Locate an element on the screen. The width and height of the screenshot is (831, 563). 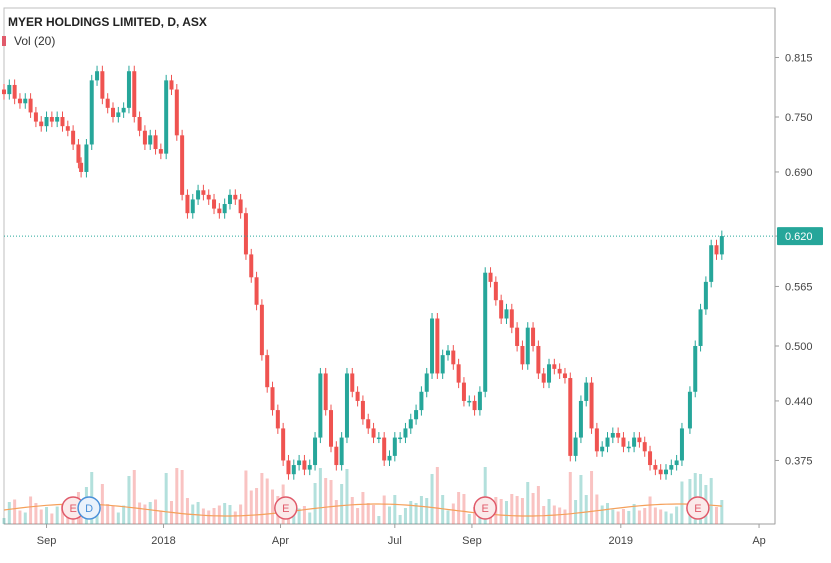
dividend-marker is located at coordinates (89, 508).